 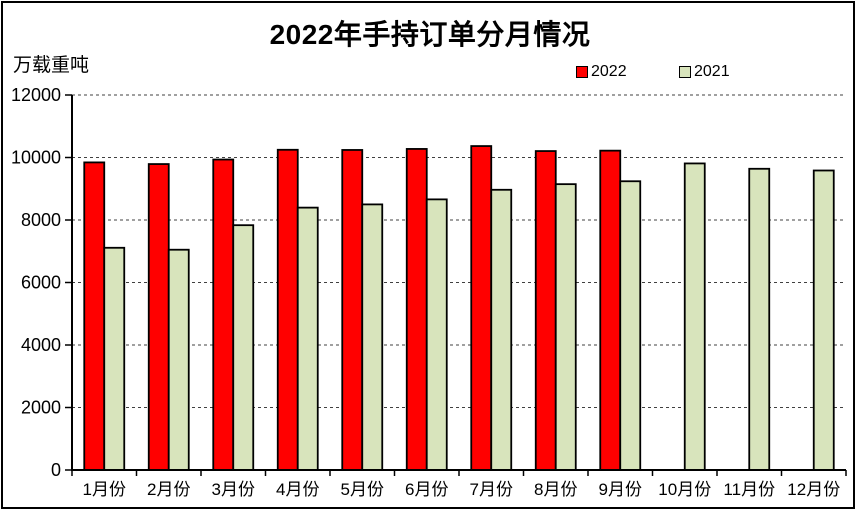 What do you see at coordinates (51, 65) in the screenshot?
I see `y-axis-unit-label: 万载重吨` at bounding box center [51, 65].